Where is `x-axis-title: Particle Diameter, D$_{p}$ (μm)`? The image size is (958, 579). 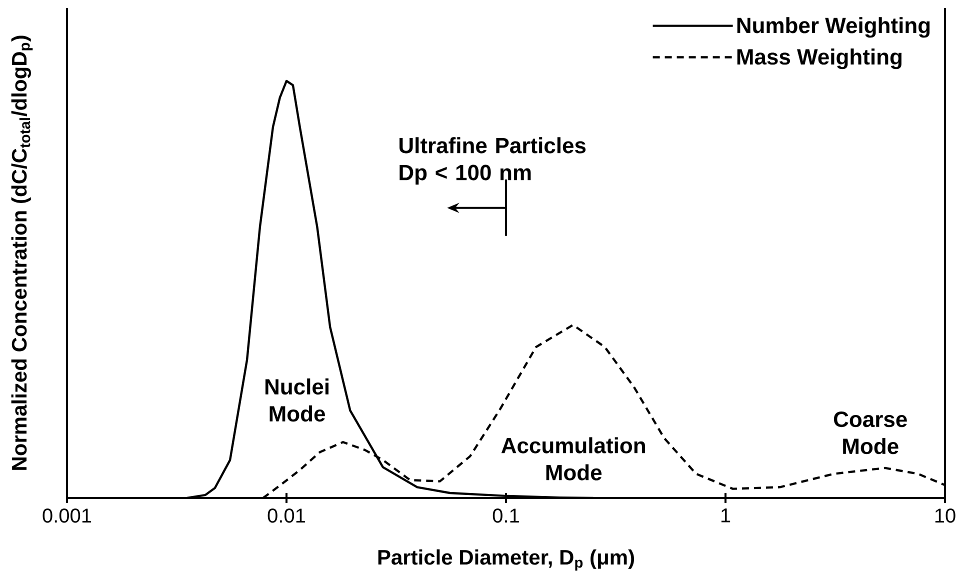
x-axis-title: Particle Diameter, D$_{p}$ (μm) is located at coordinates (506, 560).